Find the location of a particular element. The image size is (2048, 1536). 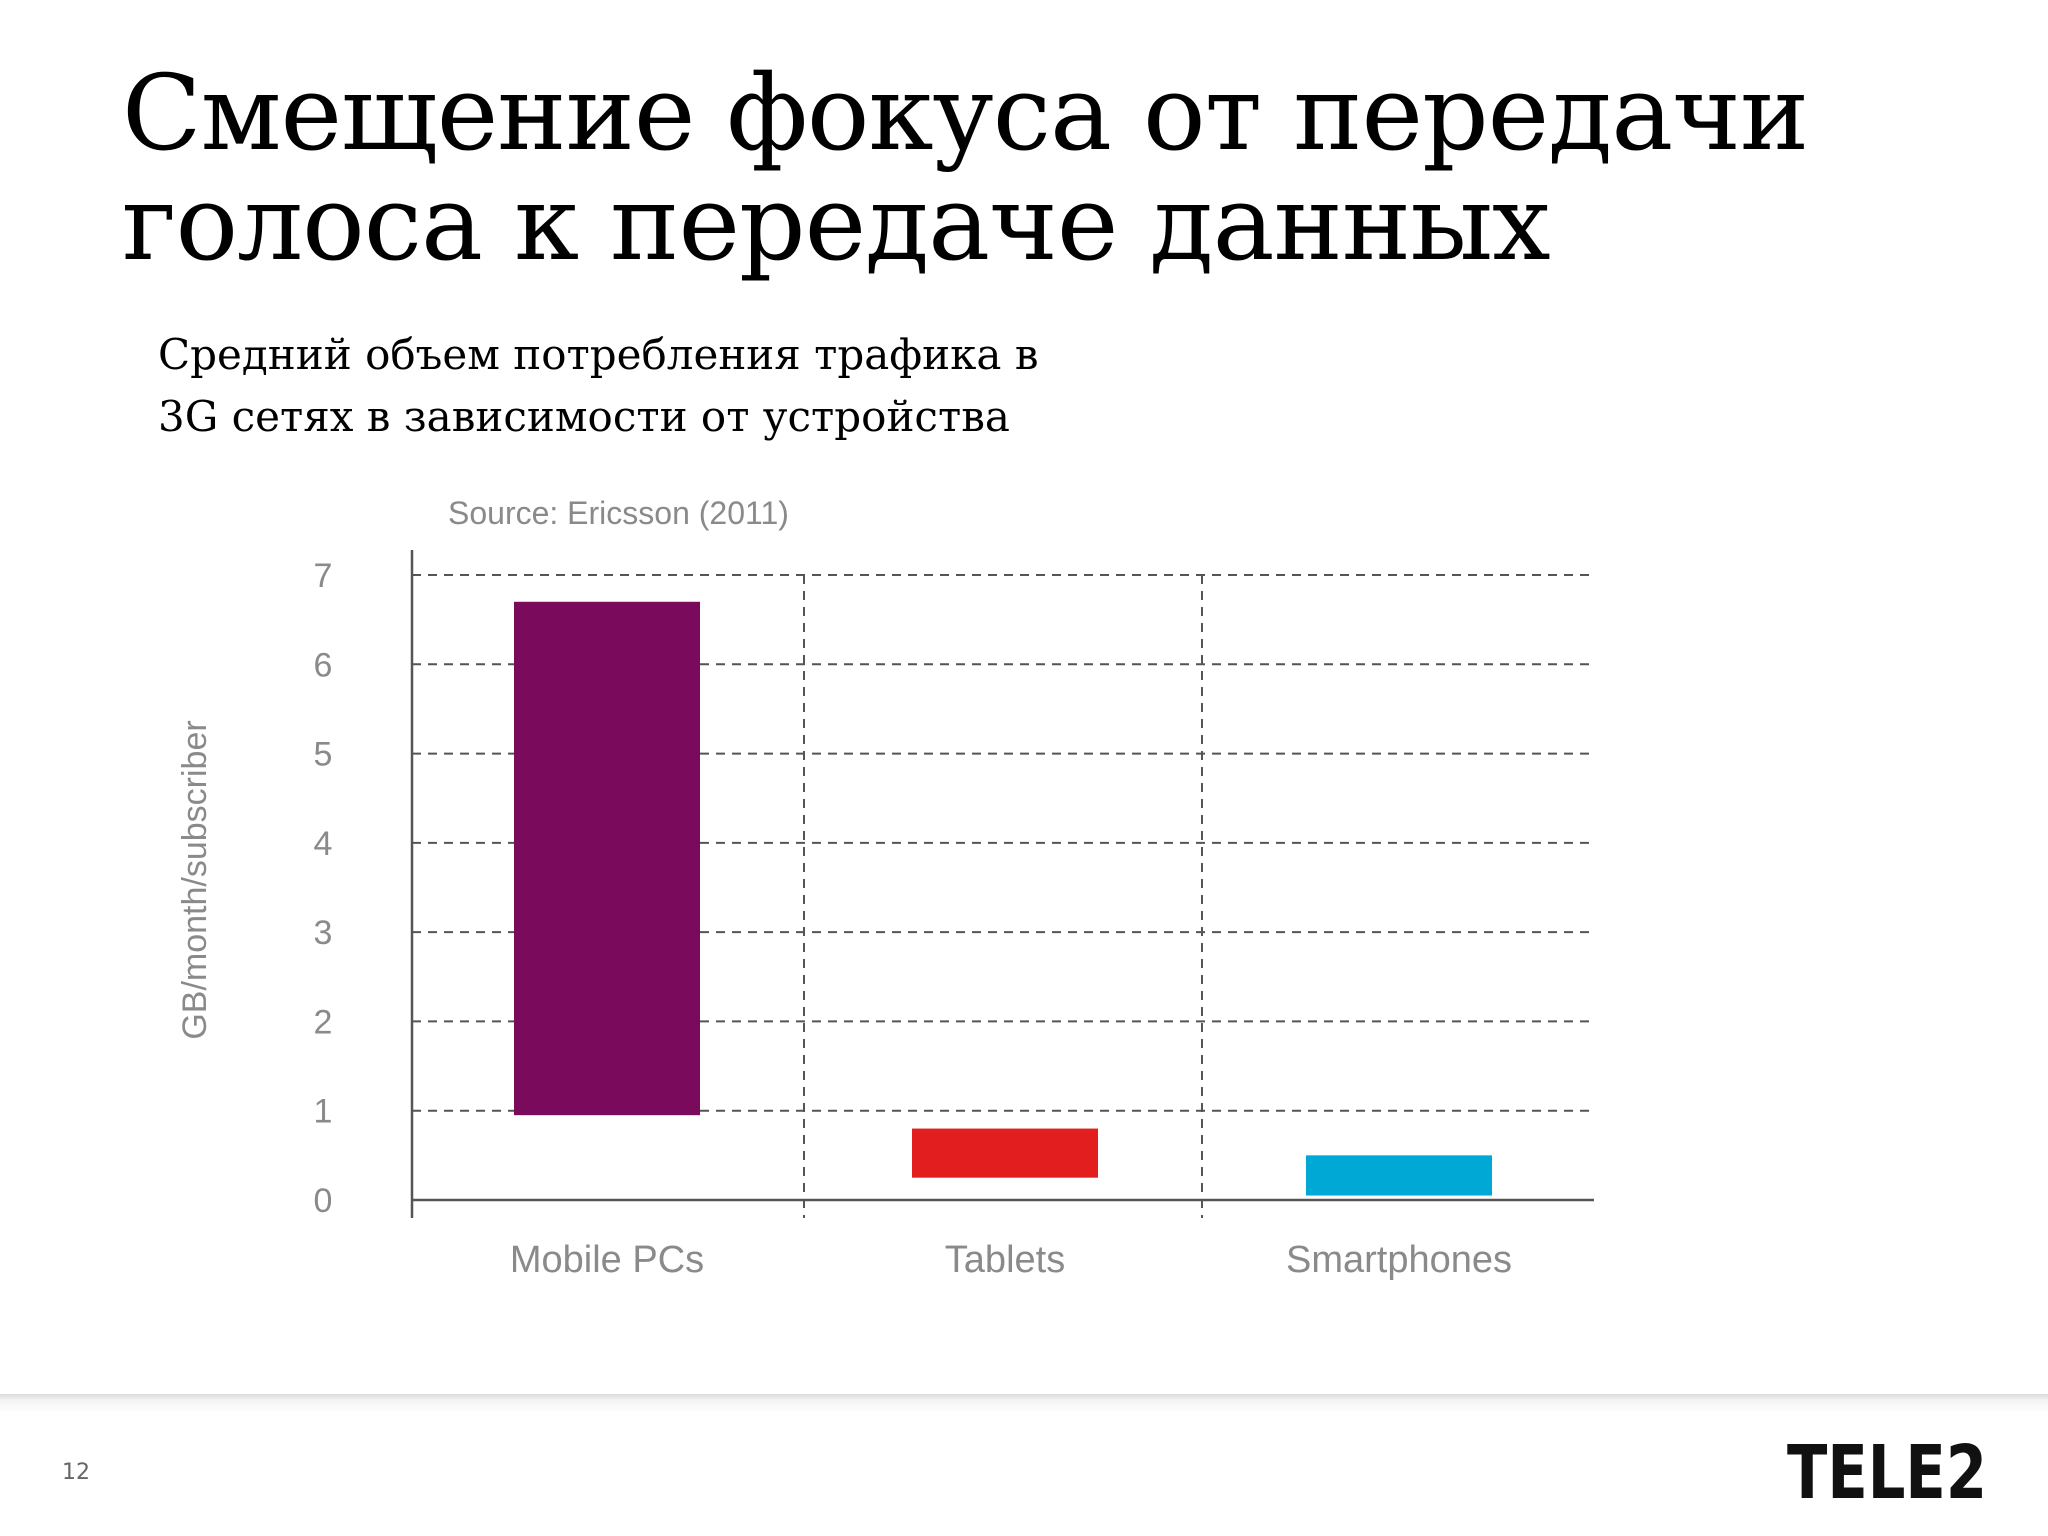

tele2-logo: TELE2 is located at coordinates (1887, 1473).